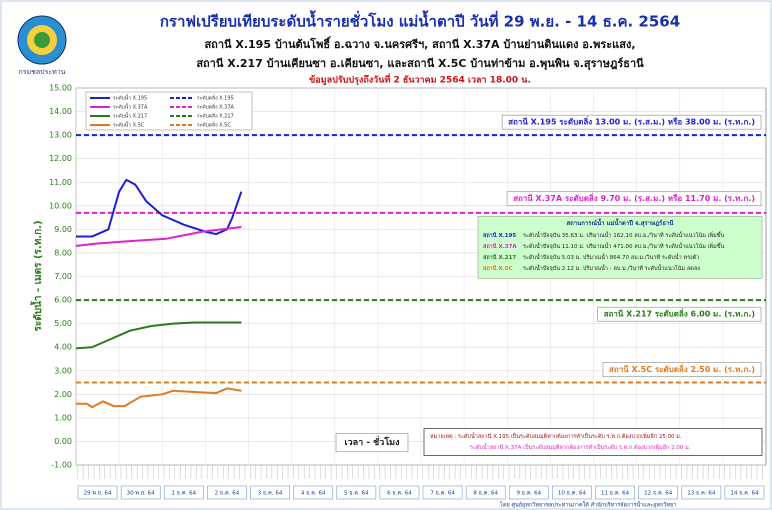 Image resolution: width=772 pixels, height=510 pixels. I want to click on y-tick-label: 14.00, so click(60, 111).